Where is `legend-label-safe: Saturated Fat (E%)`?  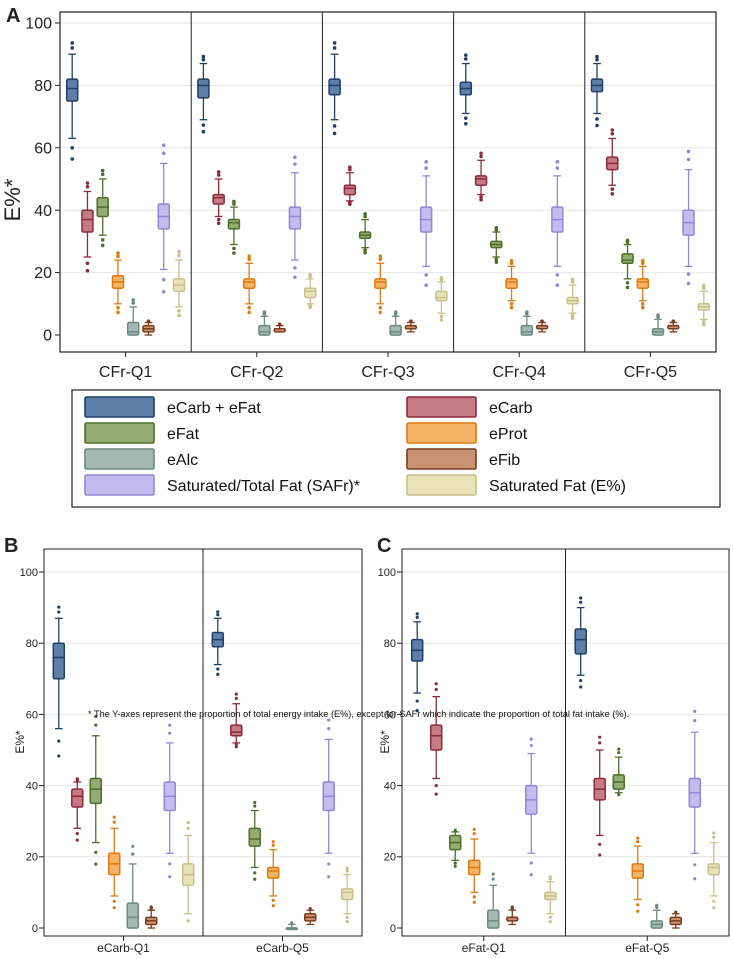 legend-label-safe: Saturated Fat (E%) is located at coordinates (557, 486).